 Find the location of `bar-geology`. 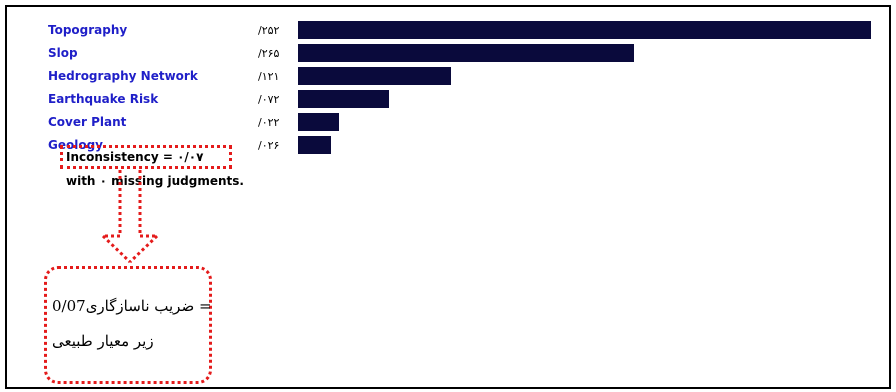

bar-geology is located at coordinates (314, 145).